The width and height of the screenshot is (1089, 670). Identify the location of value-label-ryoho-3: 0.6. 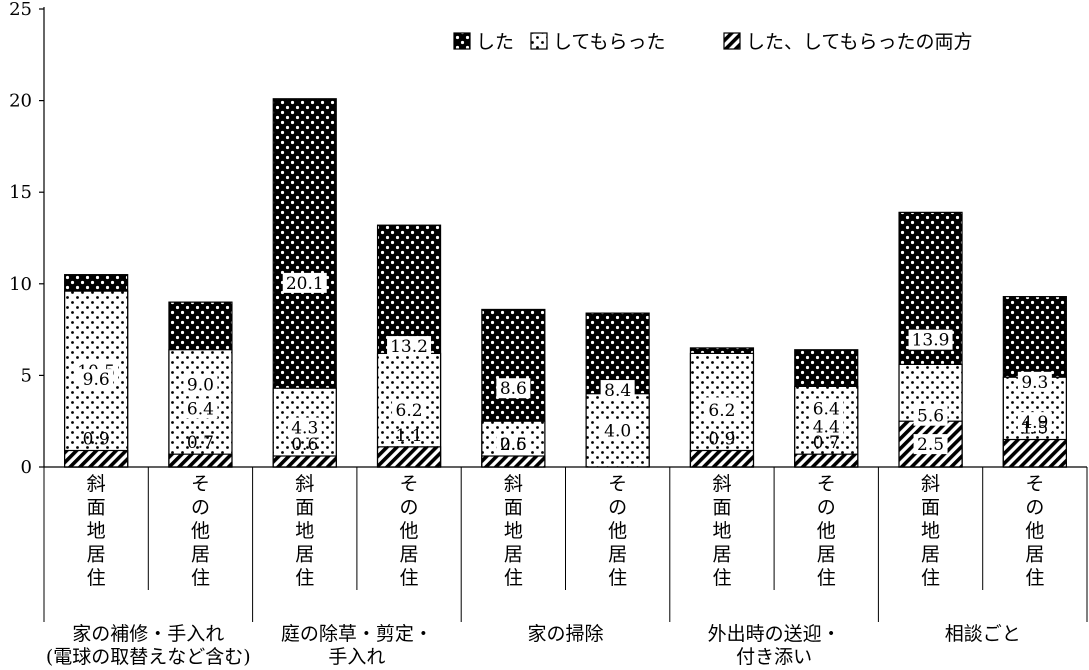
(304, 445).